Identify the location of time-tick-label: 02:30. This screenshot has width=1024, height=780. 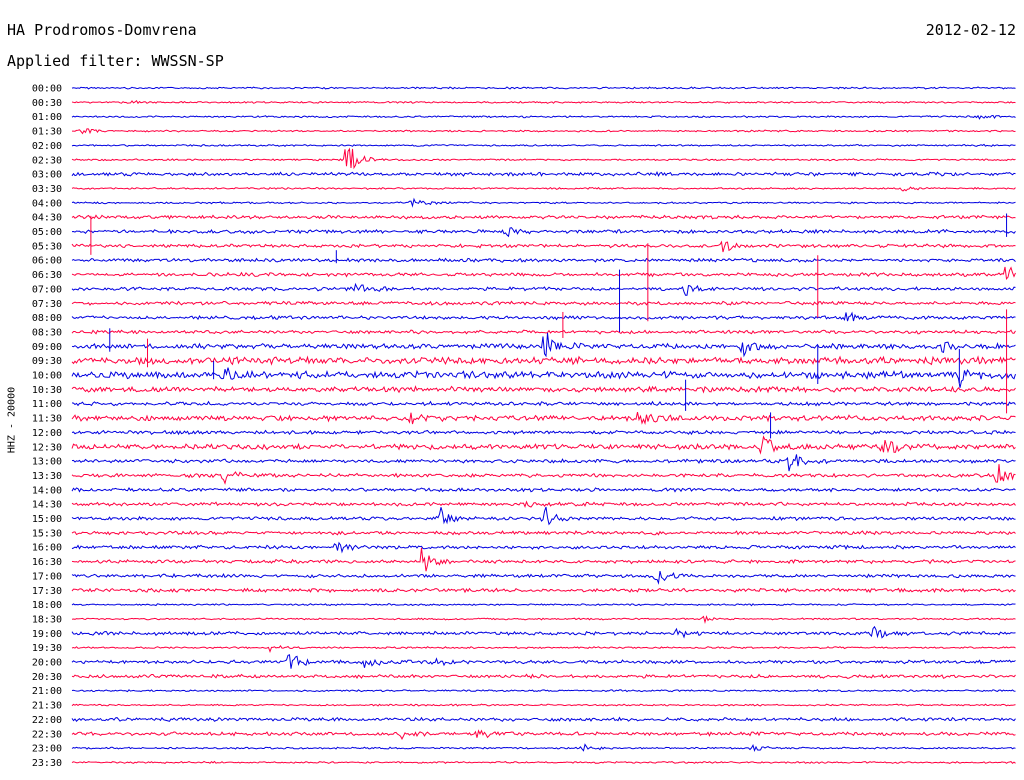
(47, 160).